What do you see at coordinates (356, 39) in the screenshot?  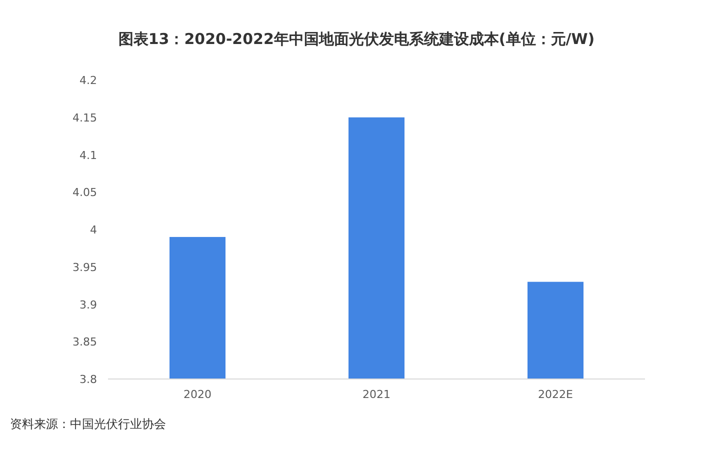 I see `chart-title: 图表13：2020-2022年中国地面光伏发电系统建设成本(单位：元/W)` at bounding box center [356, 39].